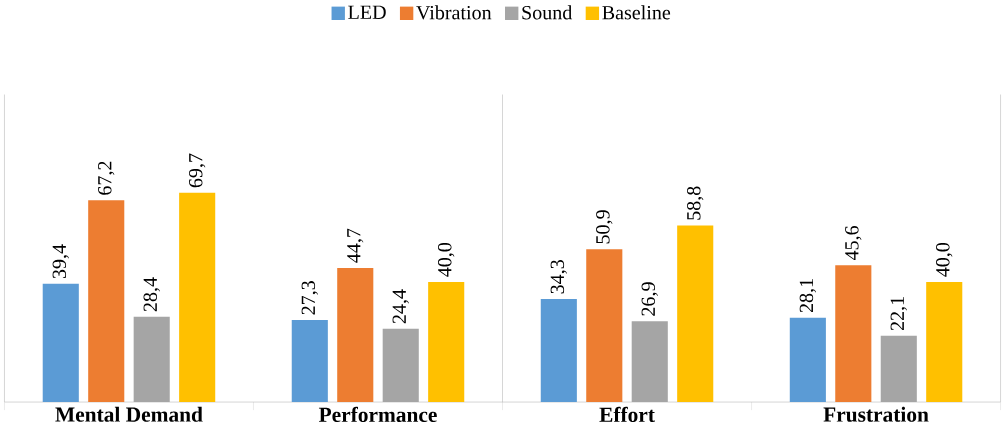 The image size is (1005, 427). Describe the element at coordinates (853, 243) in the screenshot. I see `data-label: 45,6` at that location.